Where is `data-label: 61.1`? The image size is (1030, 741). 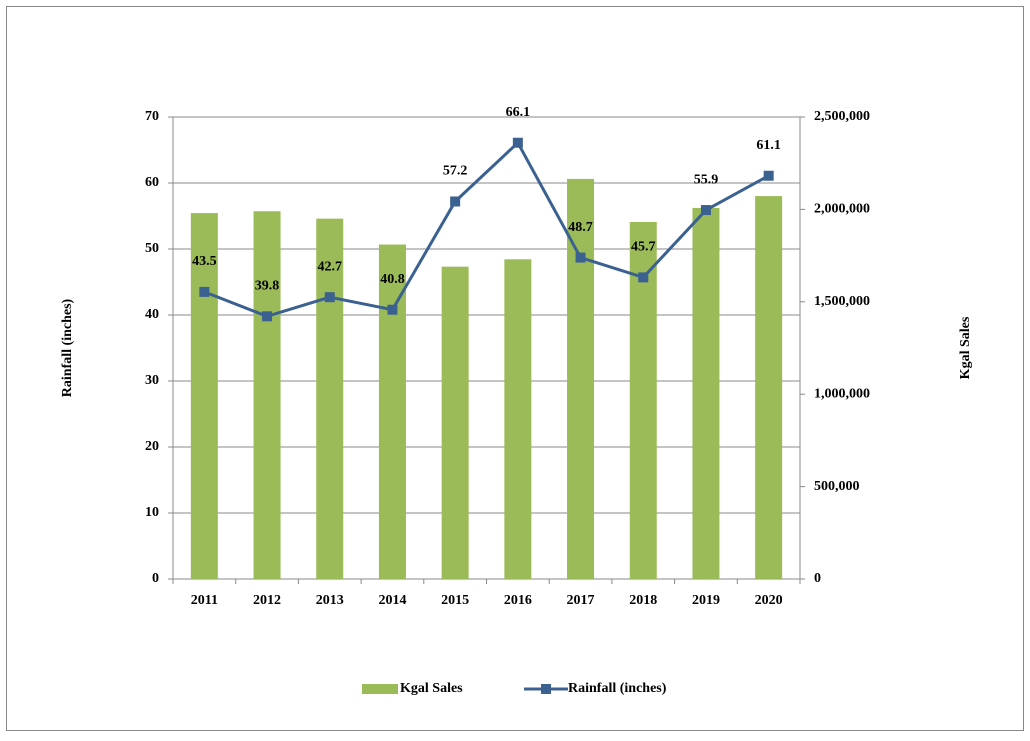
data-label: 61.1 is located at coordinates (768, 145).